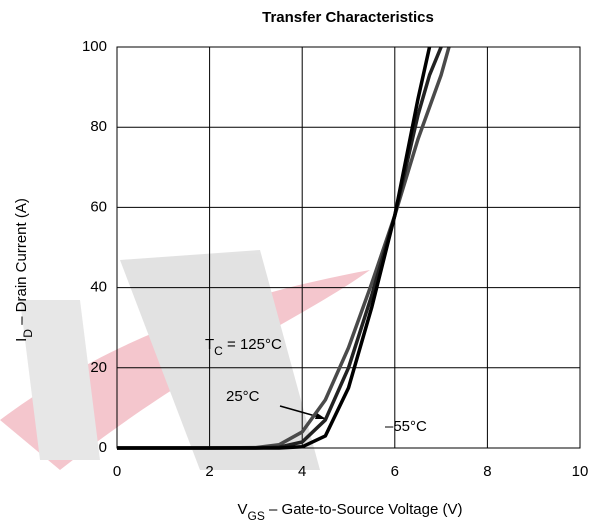 Image resolution: width=602 pixels, height=527 pixels. What do you see at coordinates (94, 46) in the screenshot?
I see `y-tick-label: 100` at bounding box center [94, 46].